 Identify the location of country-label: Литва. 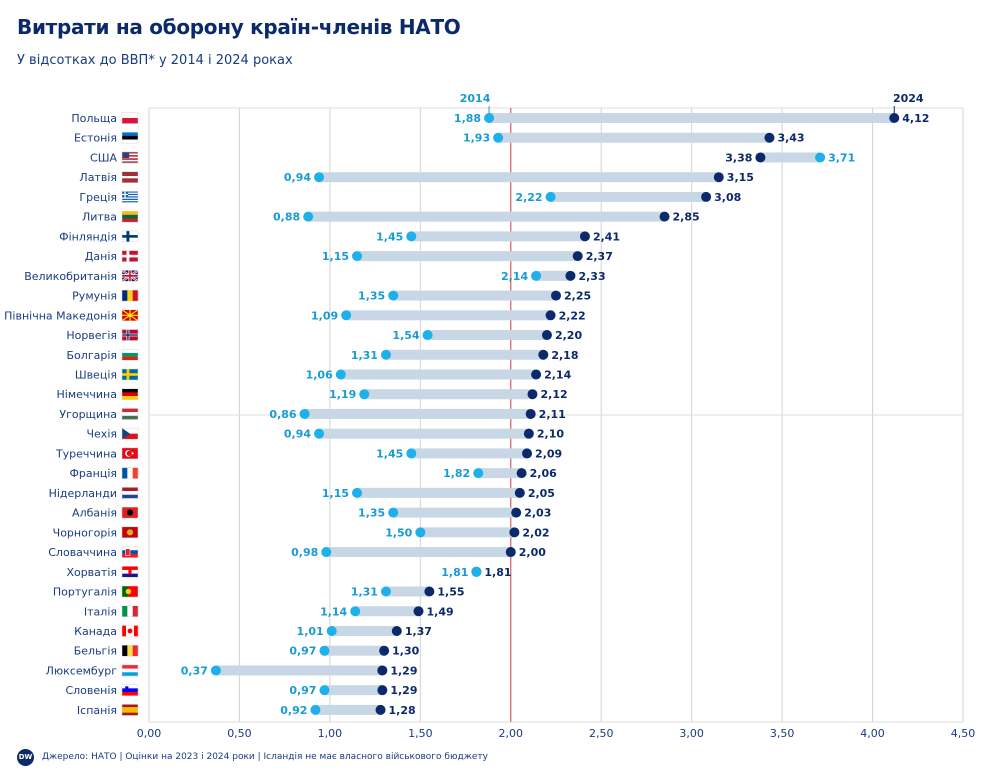
(99, 217).